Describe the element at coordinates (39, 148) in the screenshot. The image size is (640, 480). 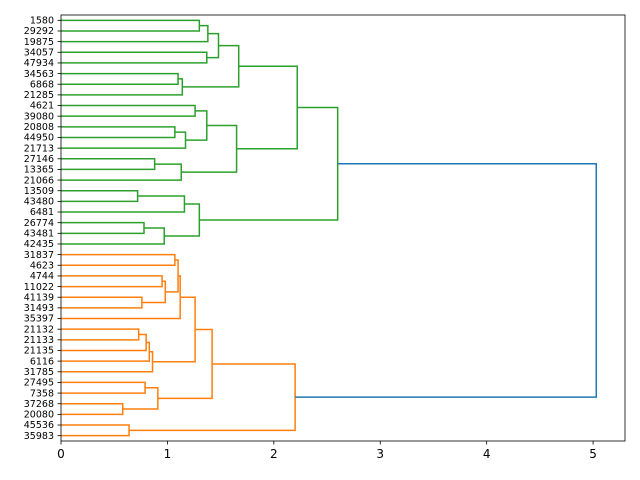
I see `leaf-label: 21713` at that location.